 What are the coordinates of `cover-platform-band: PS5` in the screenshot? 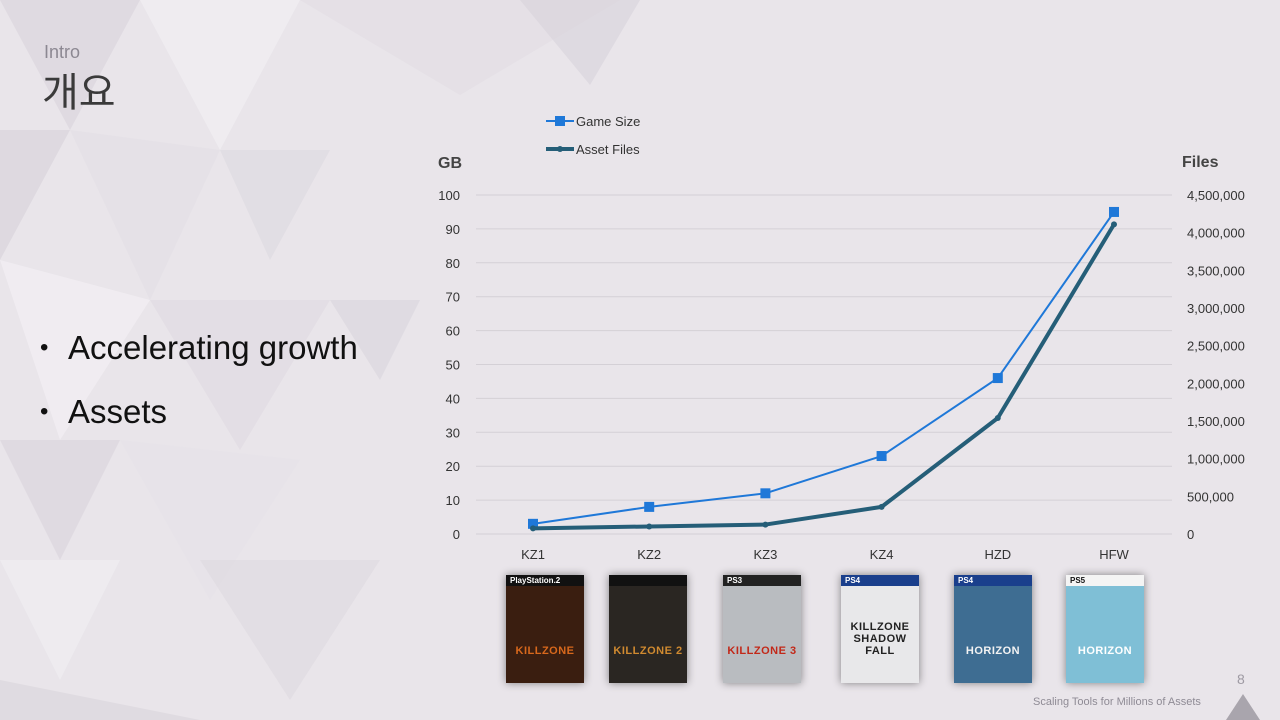 It's located at (1105, 580).